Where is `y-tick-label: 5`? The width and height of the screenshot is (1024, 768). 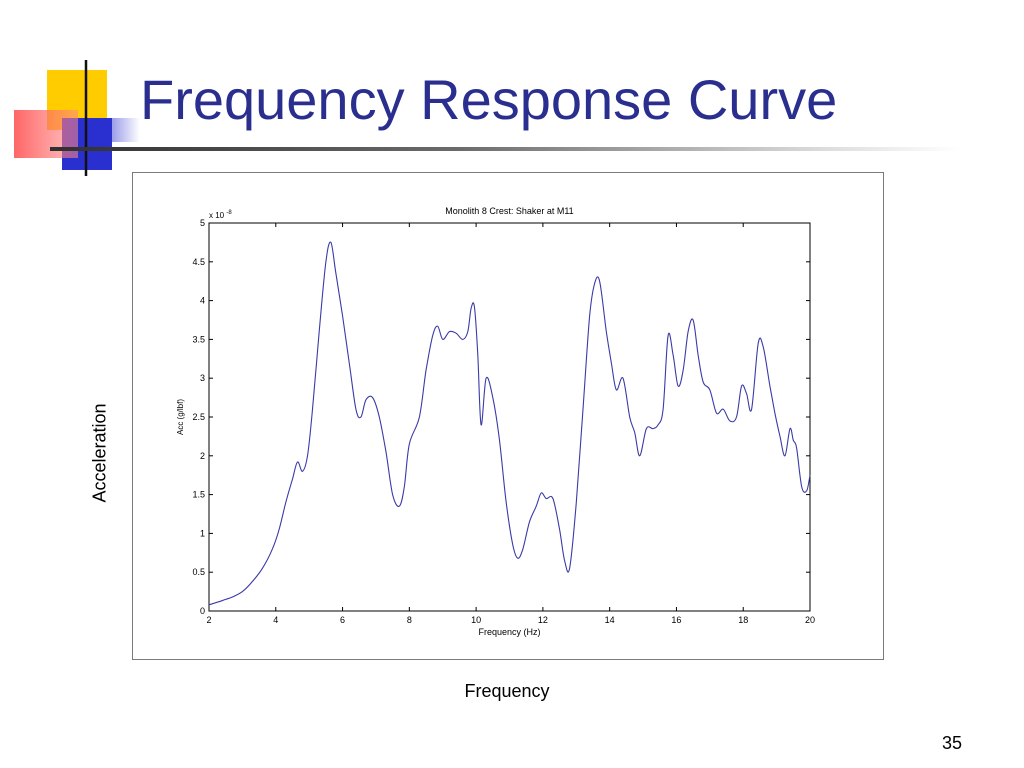 y-tick-label: 5 is located at coordinates (202, 223).